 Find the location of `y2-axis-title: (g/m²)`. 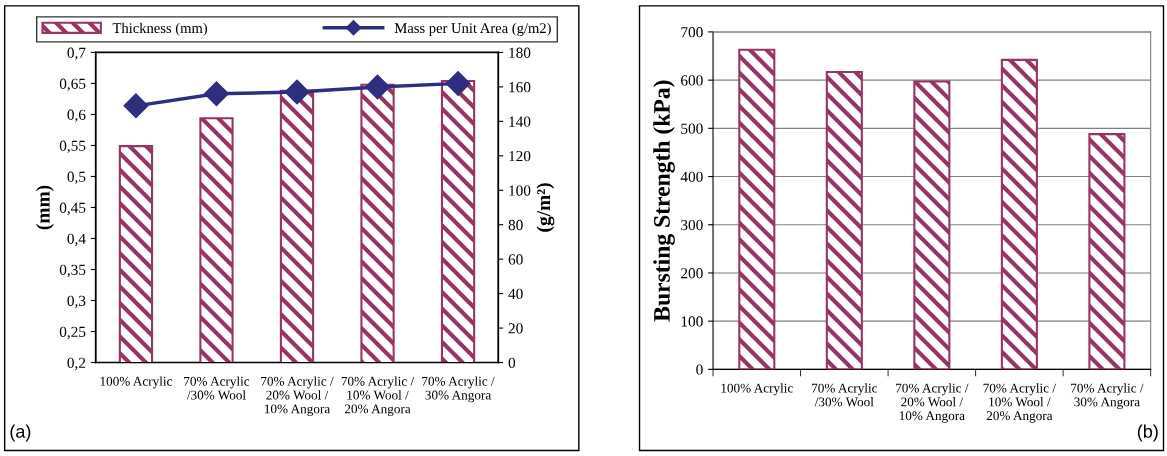

y2-axis-title: (g/m²) is located at coordinates (545, 207).